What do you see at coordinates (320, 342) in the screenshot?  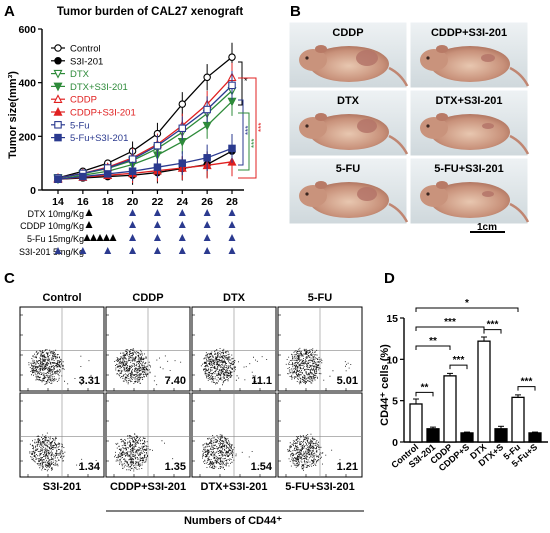 I see `flow-plot: 5.01 5-FU` at bounding box center [320, 342].